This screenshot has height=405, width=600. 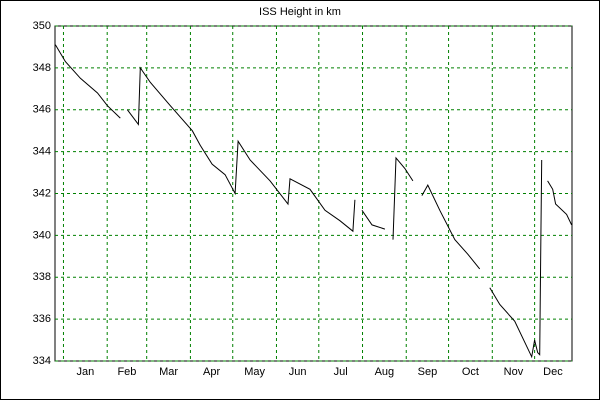 What do you see at coordinates (298, 372) in the screenshot?
I see `x-tick-label: Jun` at bounding box center [298, 372].